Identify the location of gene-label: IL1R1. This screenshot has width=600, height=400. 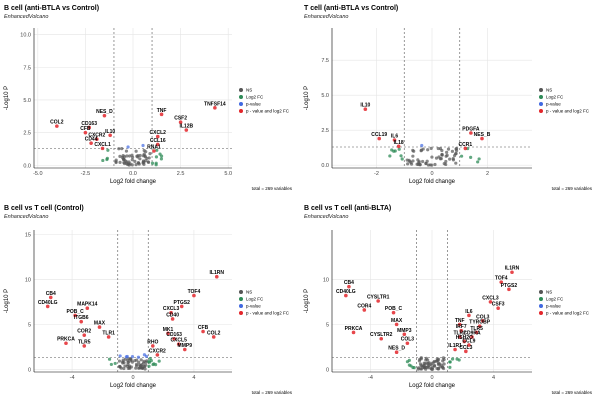
(455, 346).